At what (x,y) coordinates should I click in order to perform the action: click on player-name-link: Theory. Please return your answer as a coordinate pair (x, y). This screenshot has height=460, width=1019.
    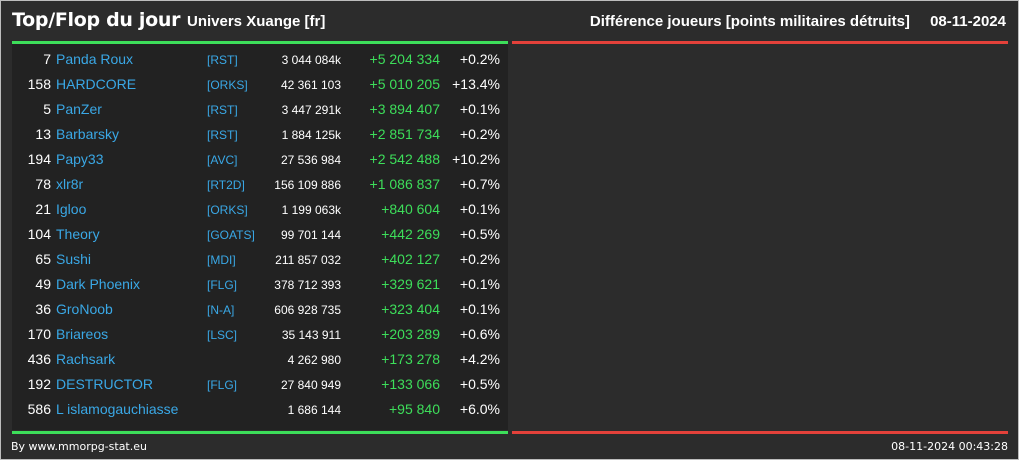
    Looking at the image, I should click on (78, 234).